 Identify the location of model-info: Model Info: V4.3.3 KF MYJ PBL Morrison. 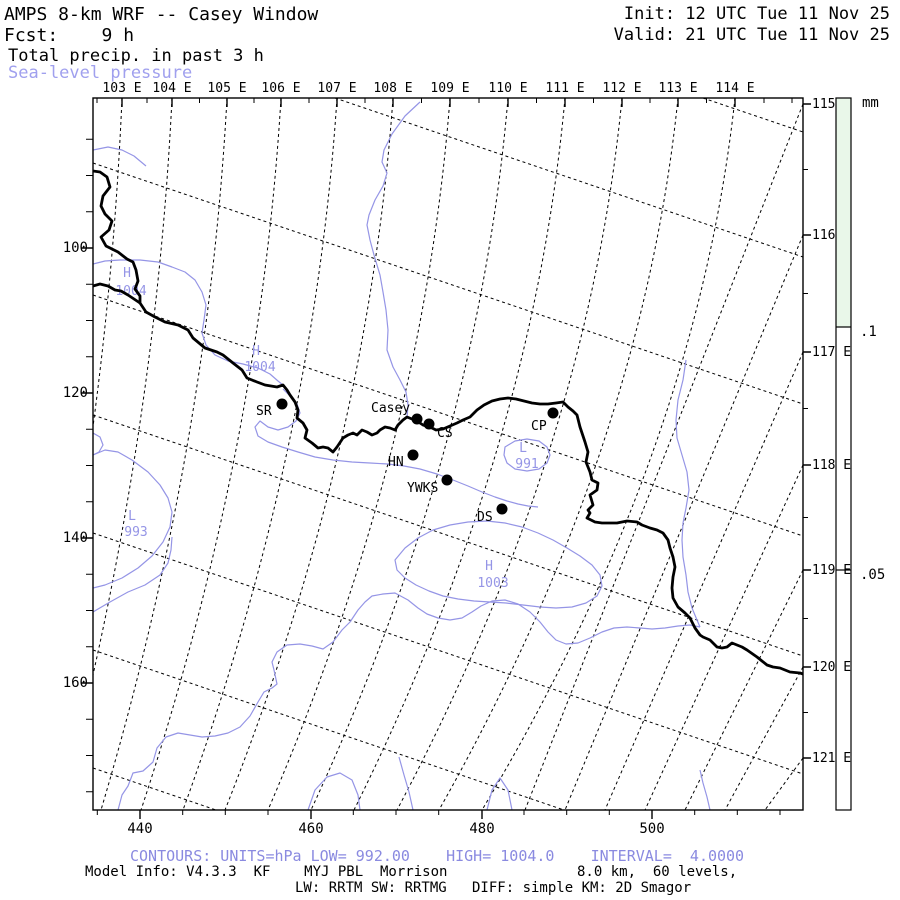
(266, 872).